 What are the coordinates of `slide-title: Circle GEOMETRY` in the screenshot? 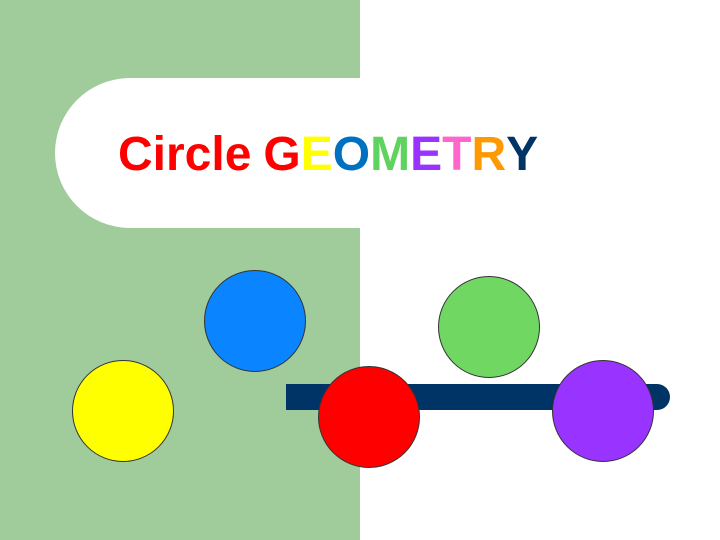 It's located at (328, 155).